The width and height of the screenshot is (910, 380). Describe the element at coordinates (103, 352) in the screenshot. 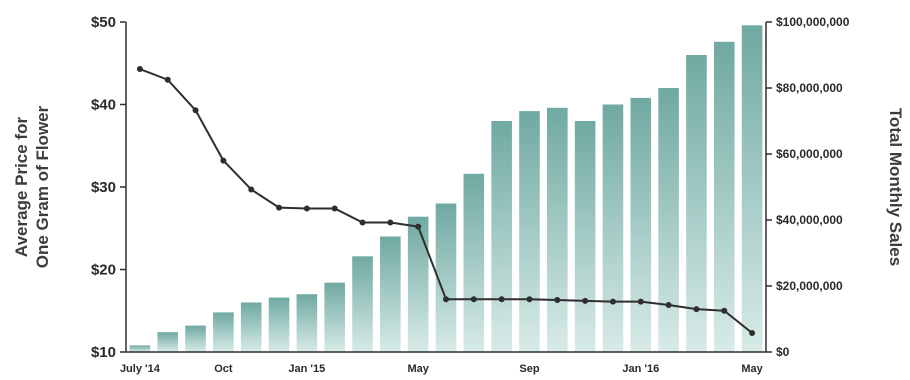

I see `left-tick-label: $10` at that location.